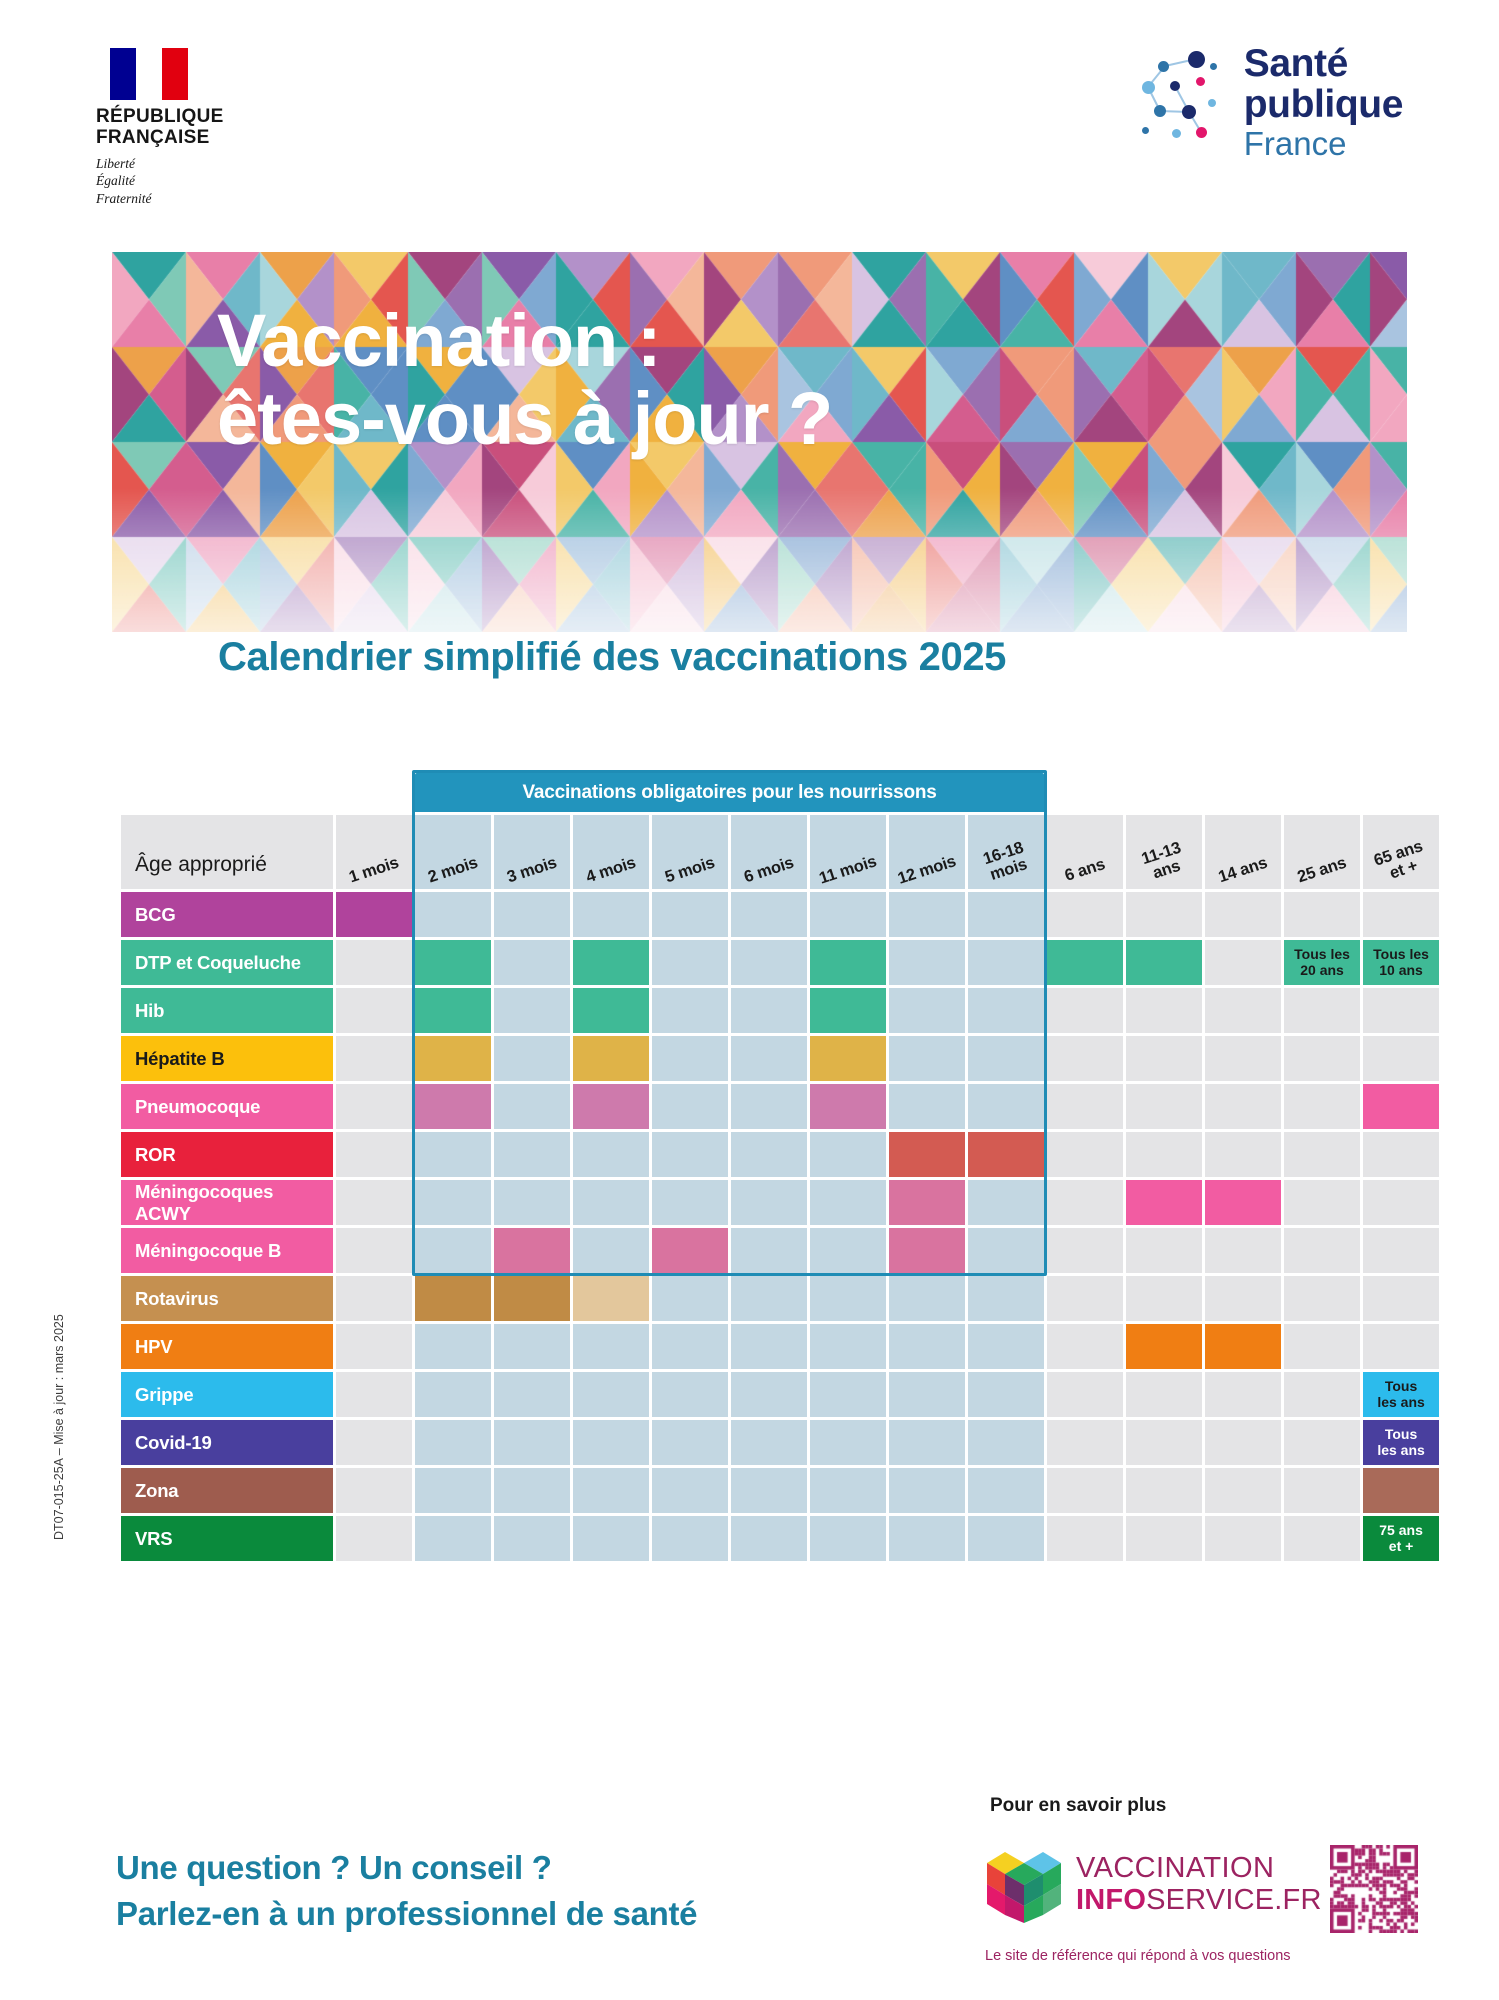  Describe the element at coordinates (1085, 914) in the screenshot. I see `cell-bcg-6-ans` at that location.